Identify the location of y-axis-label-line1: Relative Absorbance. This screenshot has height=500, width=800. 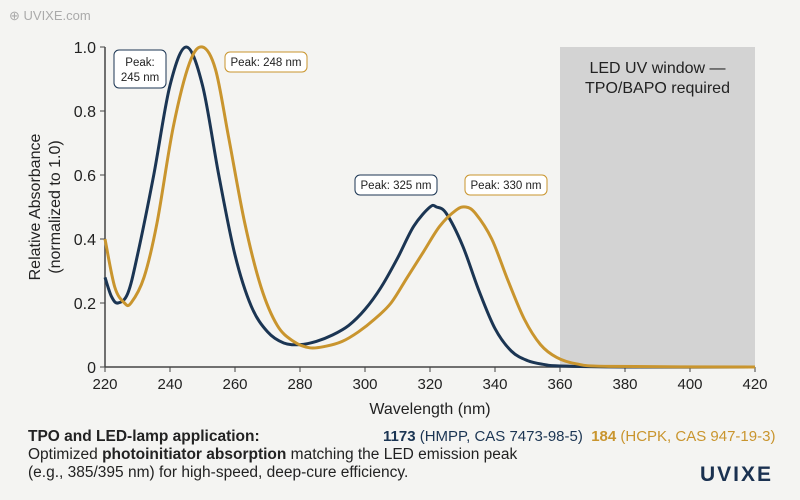
(35, 207).